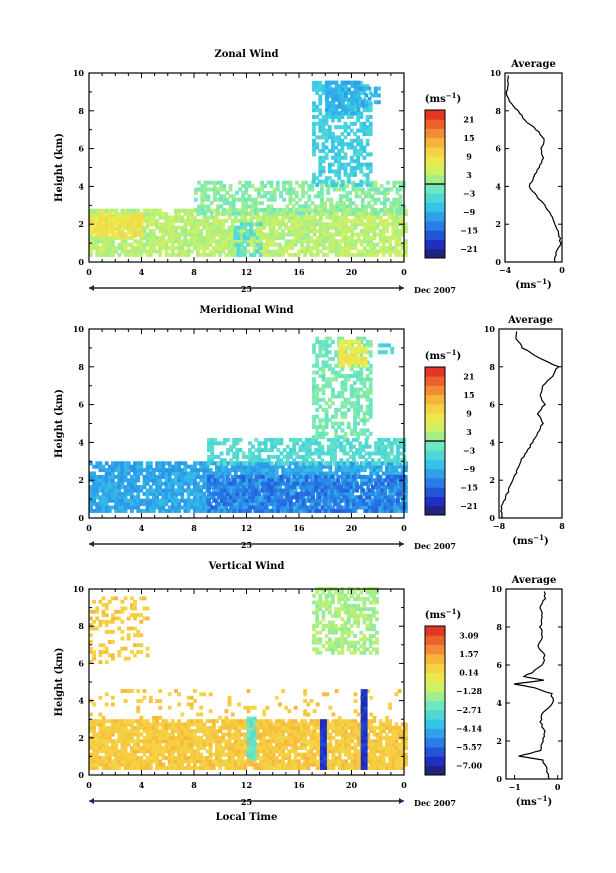  Describe the element at coordinates (246, 310) in the screenshot. I see `panel-title: Meridional Wind` at that location.